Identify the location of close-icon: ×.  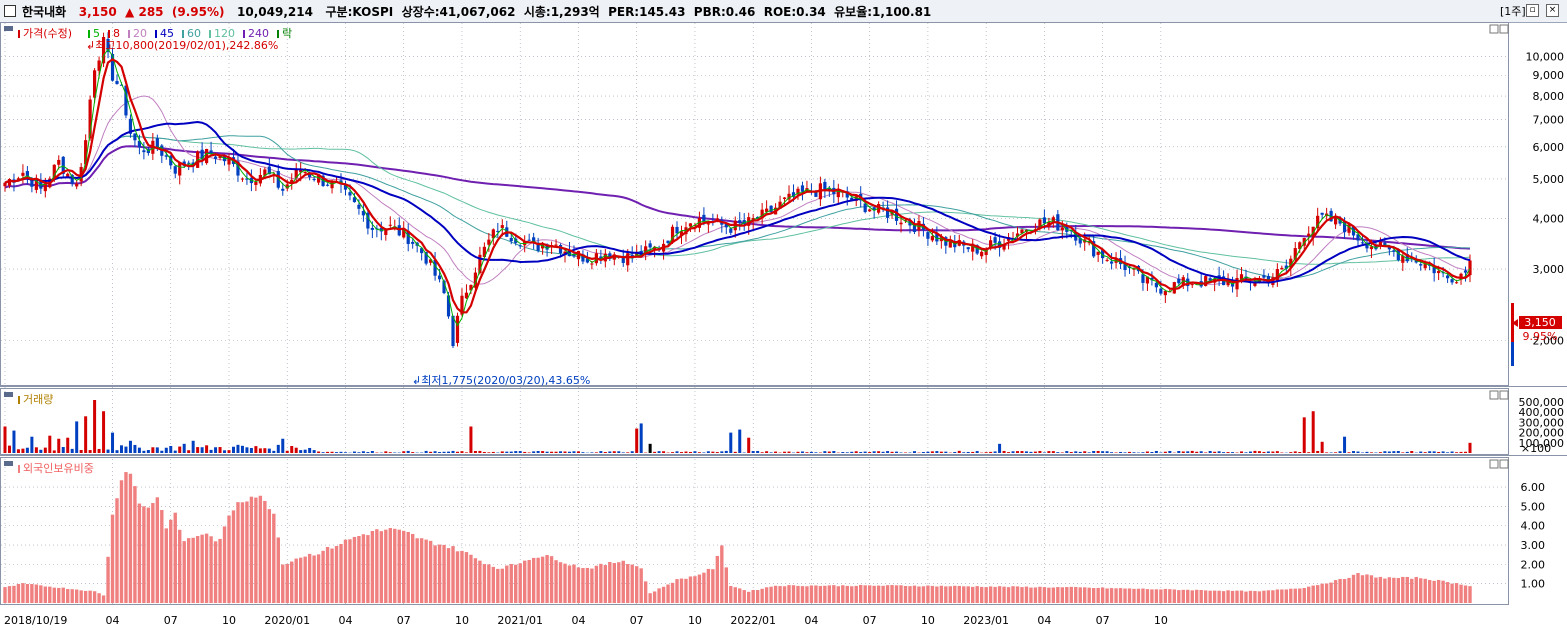
(1552, 10).